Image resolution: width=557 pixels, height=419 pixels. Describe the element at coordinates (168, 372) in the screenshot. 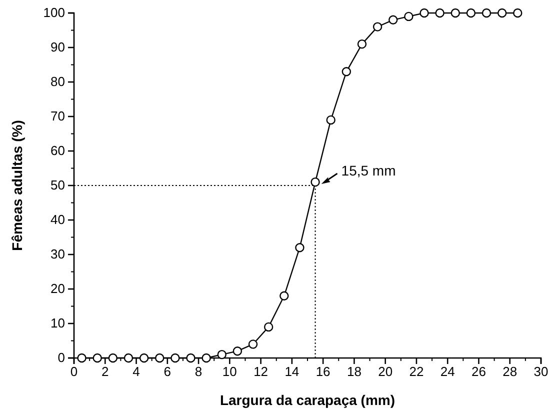

I see `x-tick-label: 6` at that location.